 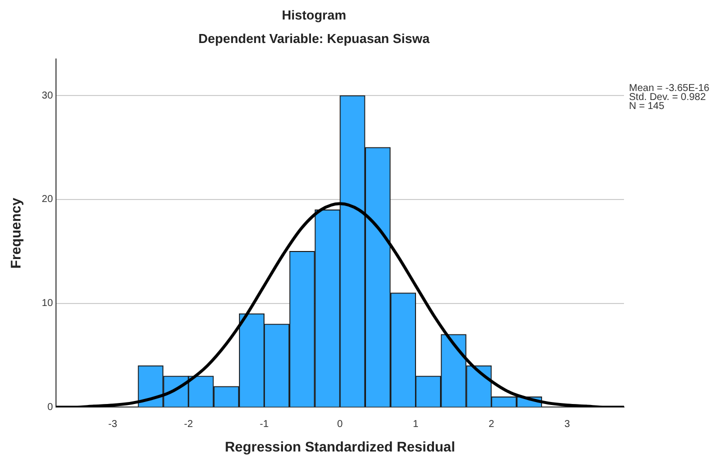 I want to click on x-tick-label: 2, so click(x=491, y=424).